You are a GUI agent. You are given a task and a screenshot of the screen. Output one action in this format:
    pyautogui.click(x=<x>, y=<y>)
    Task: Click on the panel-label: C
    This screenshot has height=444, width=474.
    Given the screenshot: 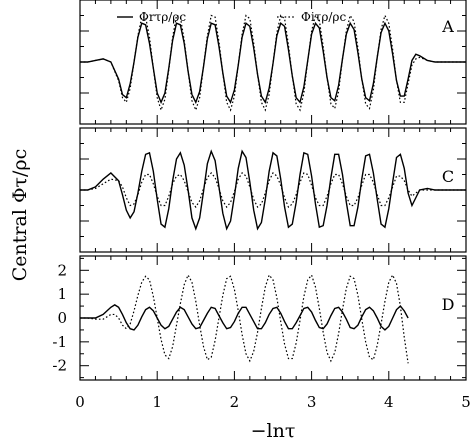 What is the action you would take?
    pyautogui.click(x=448, y=176)
    